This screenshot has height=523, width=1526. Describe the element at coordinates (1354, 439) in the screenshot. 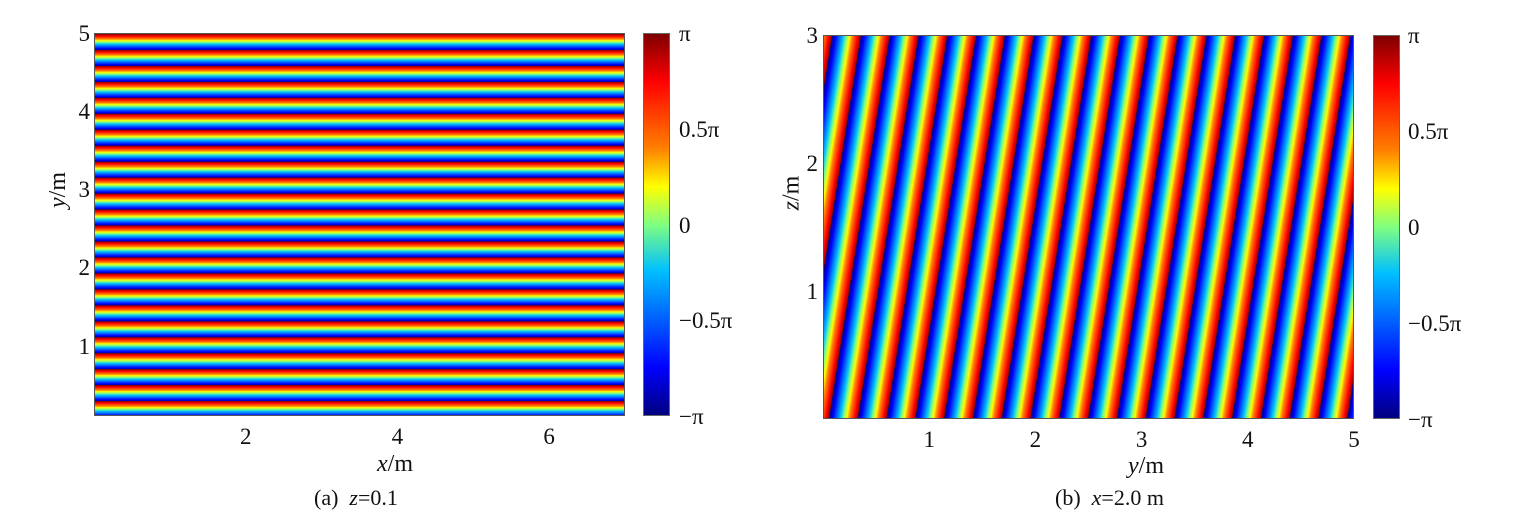

I see `x-tick-label: 5` at that location.